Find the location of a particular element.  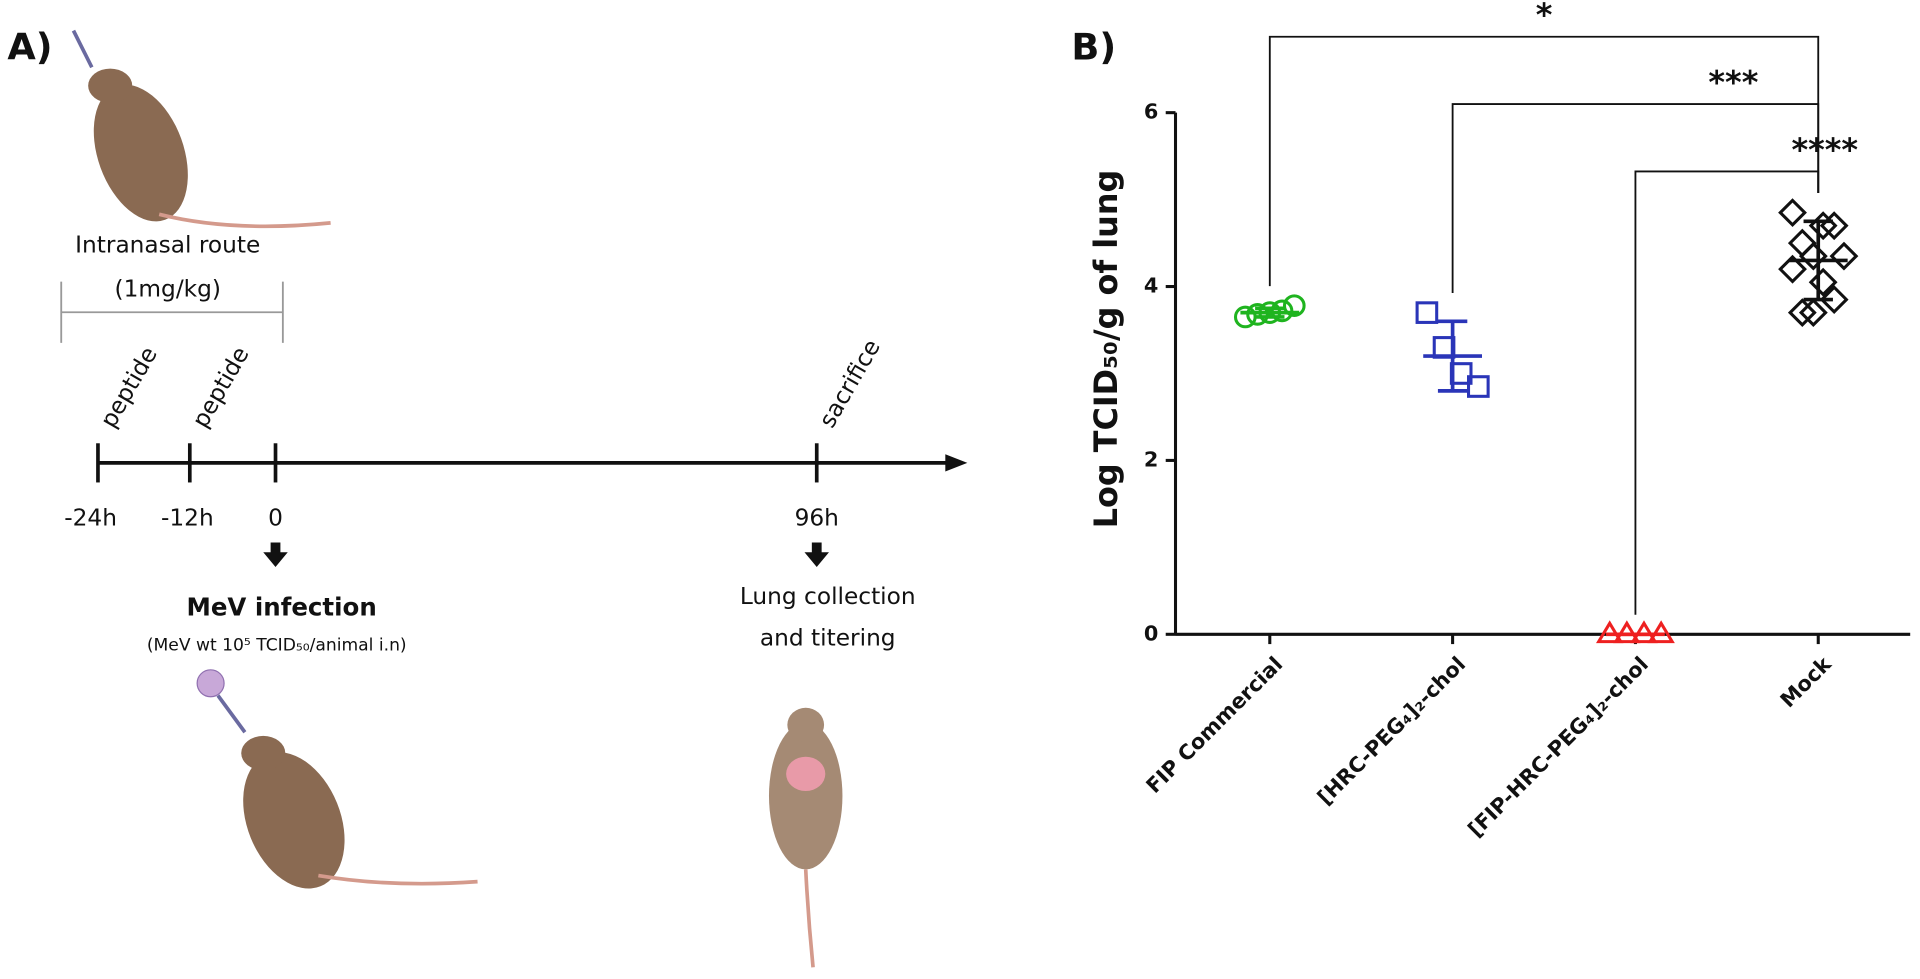

dose-bracket is located at coordinates (172, 312).